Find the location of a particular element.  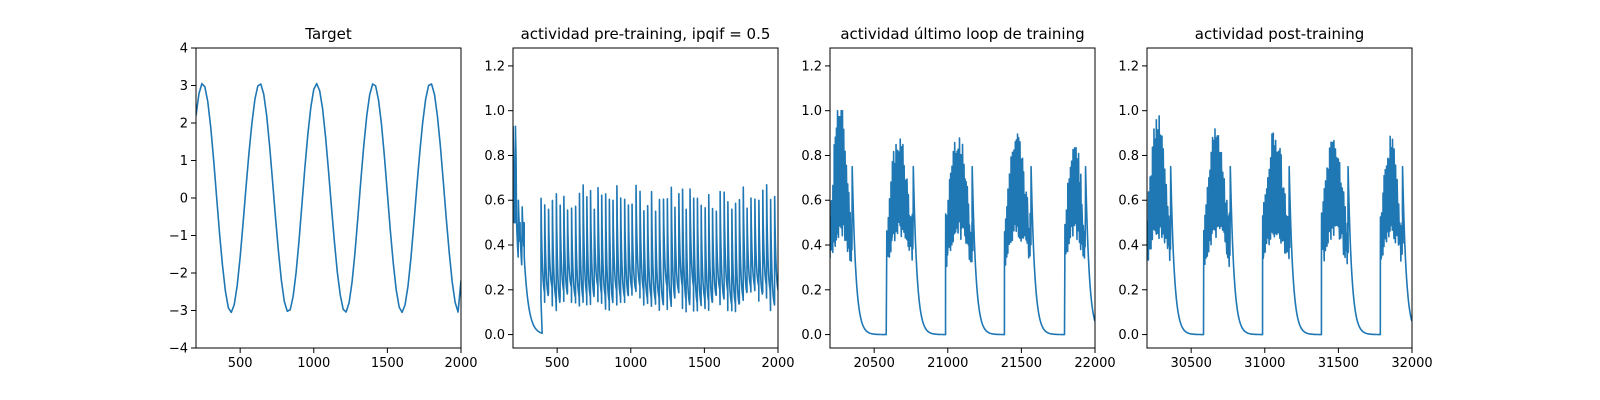

x-tick-label: 31500 is located at coordinates (1338, 363).